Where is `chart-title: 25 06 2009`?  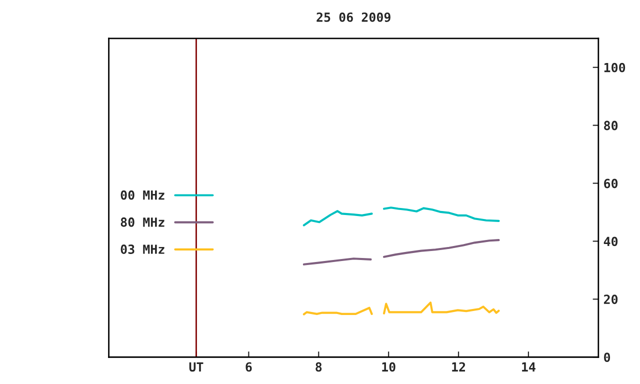 chart-title: 25 06 2009 is located at coordinates (353, 17).